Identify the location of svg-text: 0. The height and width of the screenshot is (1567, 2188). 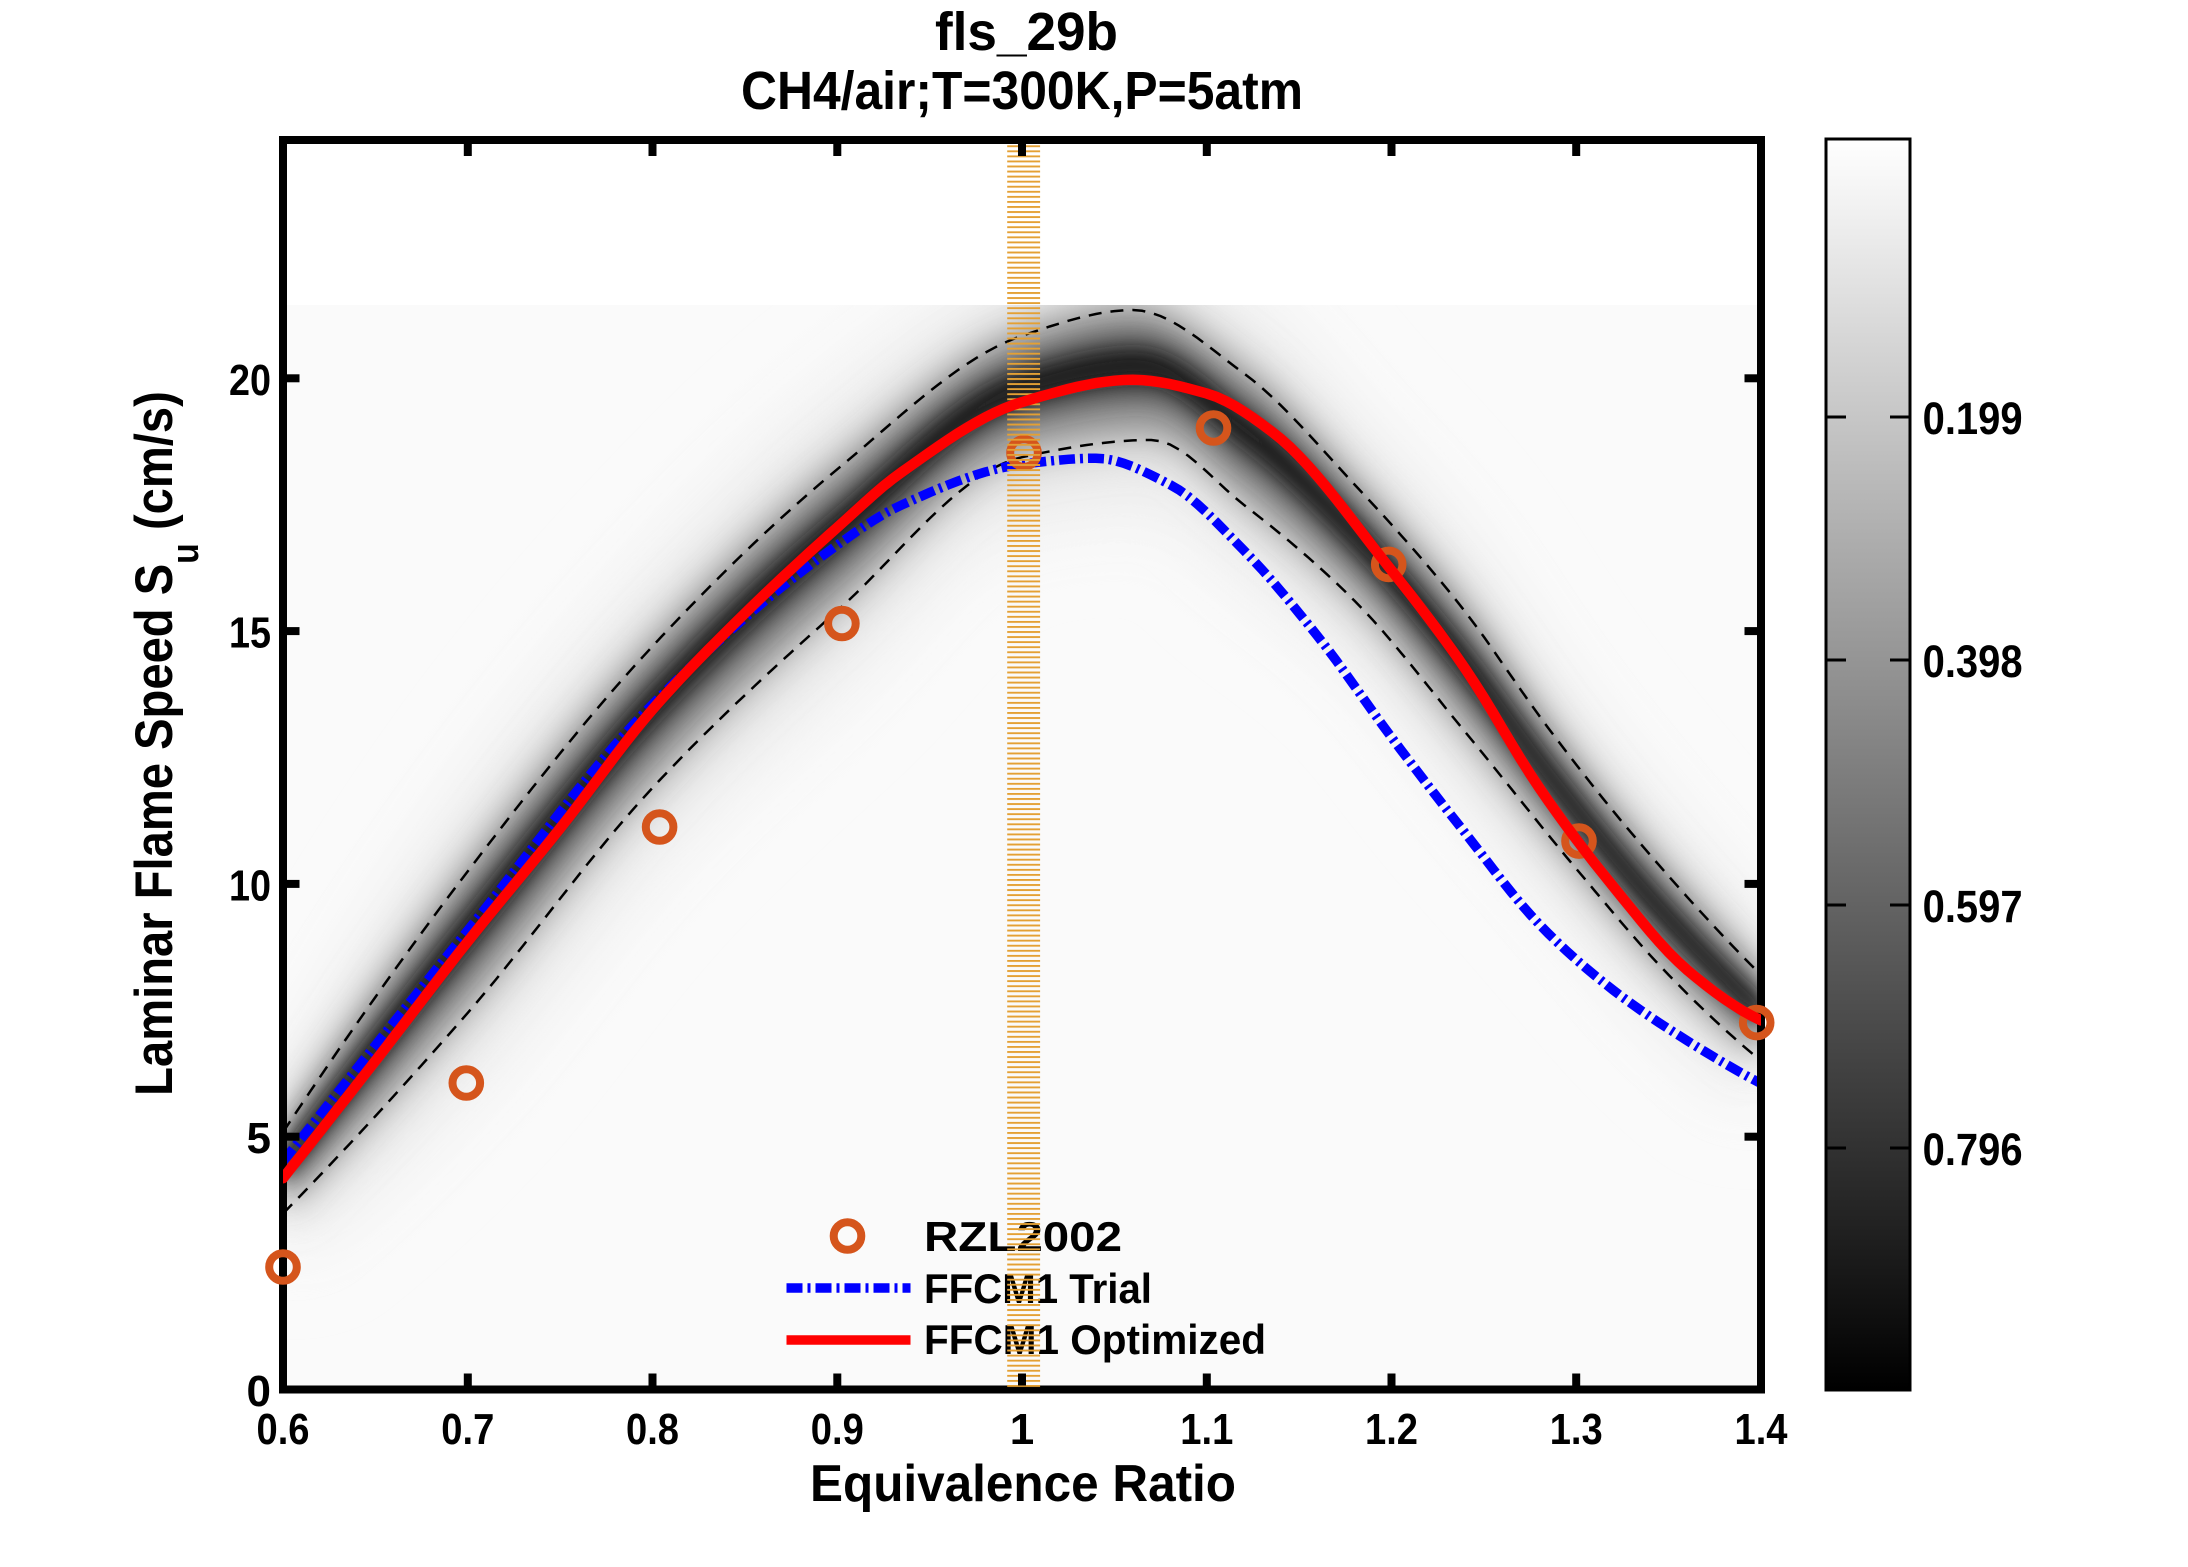
(259, 1391).